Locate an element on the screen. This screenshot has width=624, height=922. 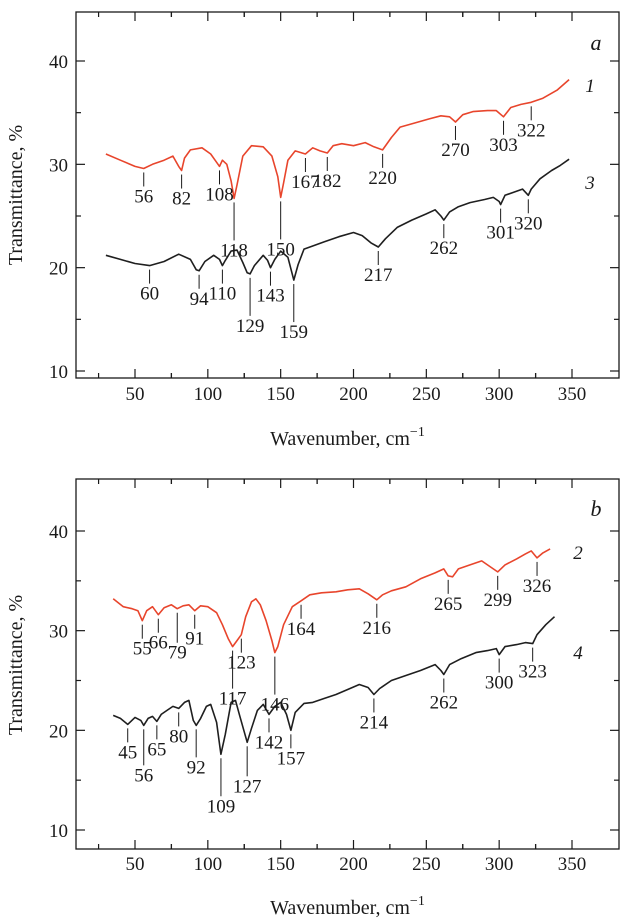
peak-label: 301 is located at coordinates (500, 233).